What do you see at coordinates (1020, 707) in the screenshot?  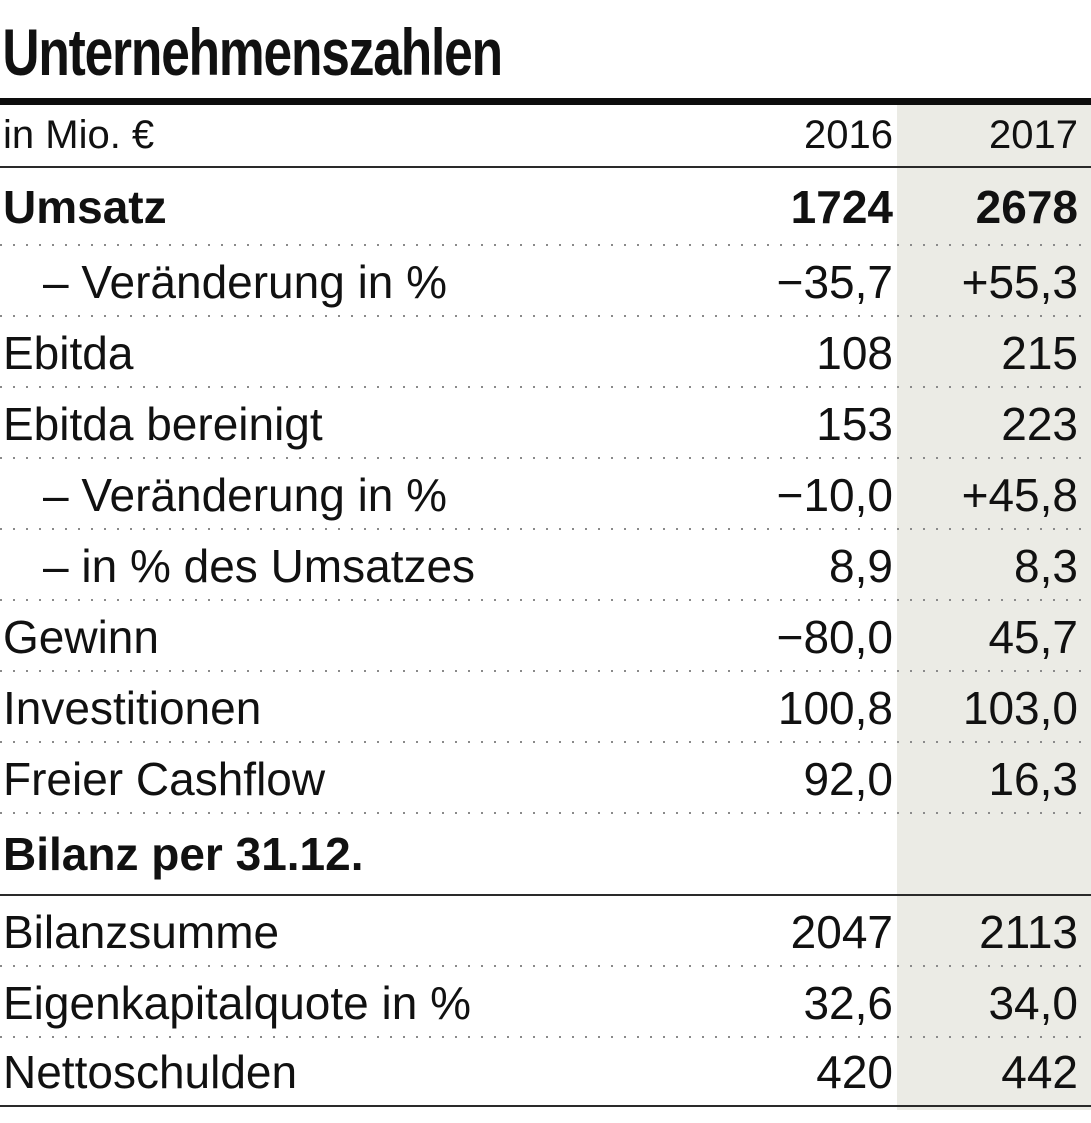 I see `value-2017: 103,0` at bounding box center [1020, 707].